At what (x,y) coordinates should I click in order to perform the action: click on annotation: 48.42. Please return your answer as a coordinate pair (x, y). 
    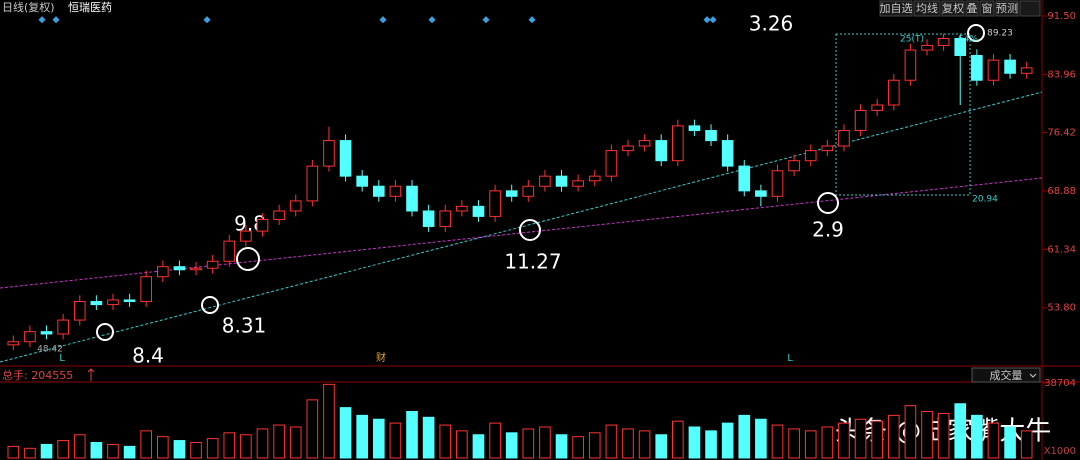
    Looking at the image, I should click on (50, 350).